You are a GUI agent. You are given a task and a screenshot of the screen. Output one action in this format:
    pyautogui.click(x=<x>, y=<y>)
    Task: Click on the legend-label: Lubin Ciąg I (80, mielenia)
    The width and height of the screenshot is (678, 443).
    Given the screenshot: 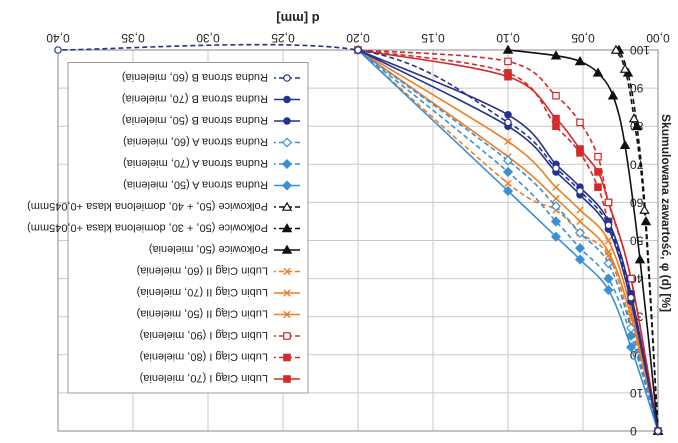 What is the action you would take?
    pyautogui.click(x=204, y=357)
    